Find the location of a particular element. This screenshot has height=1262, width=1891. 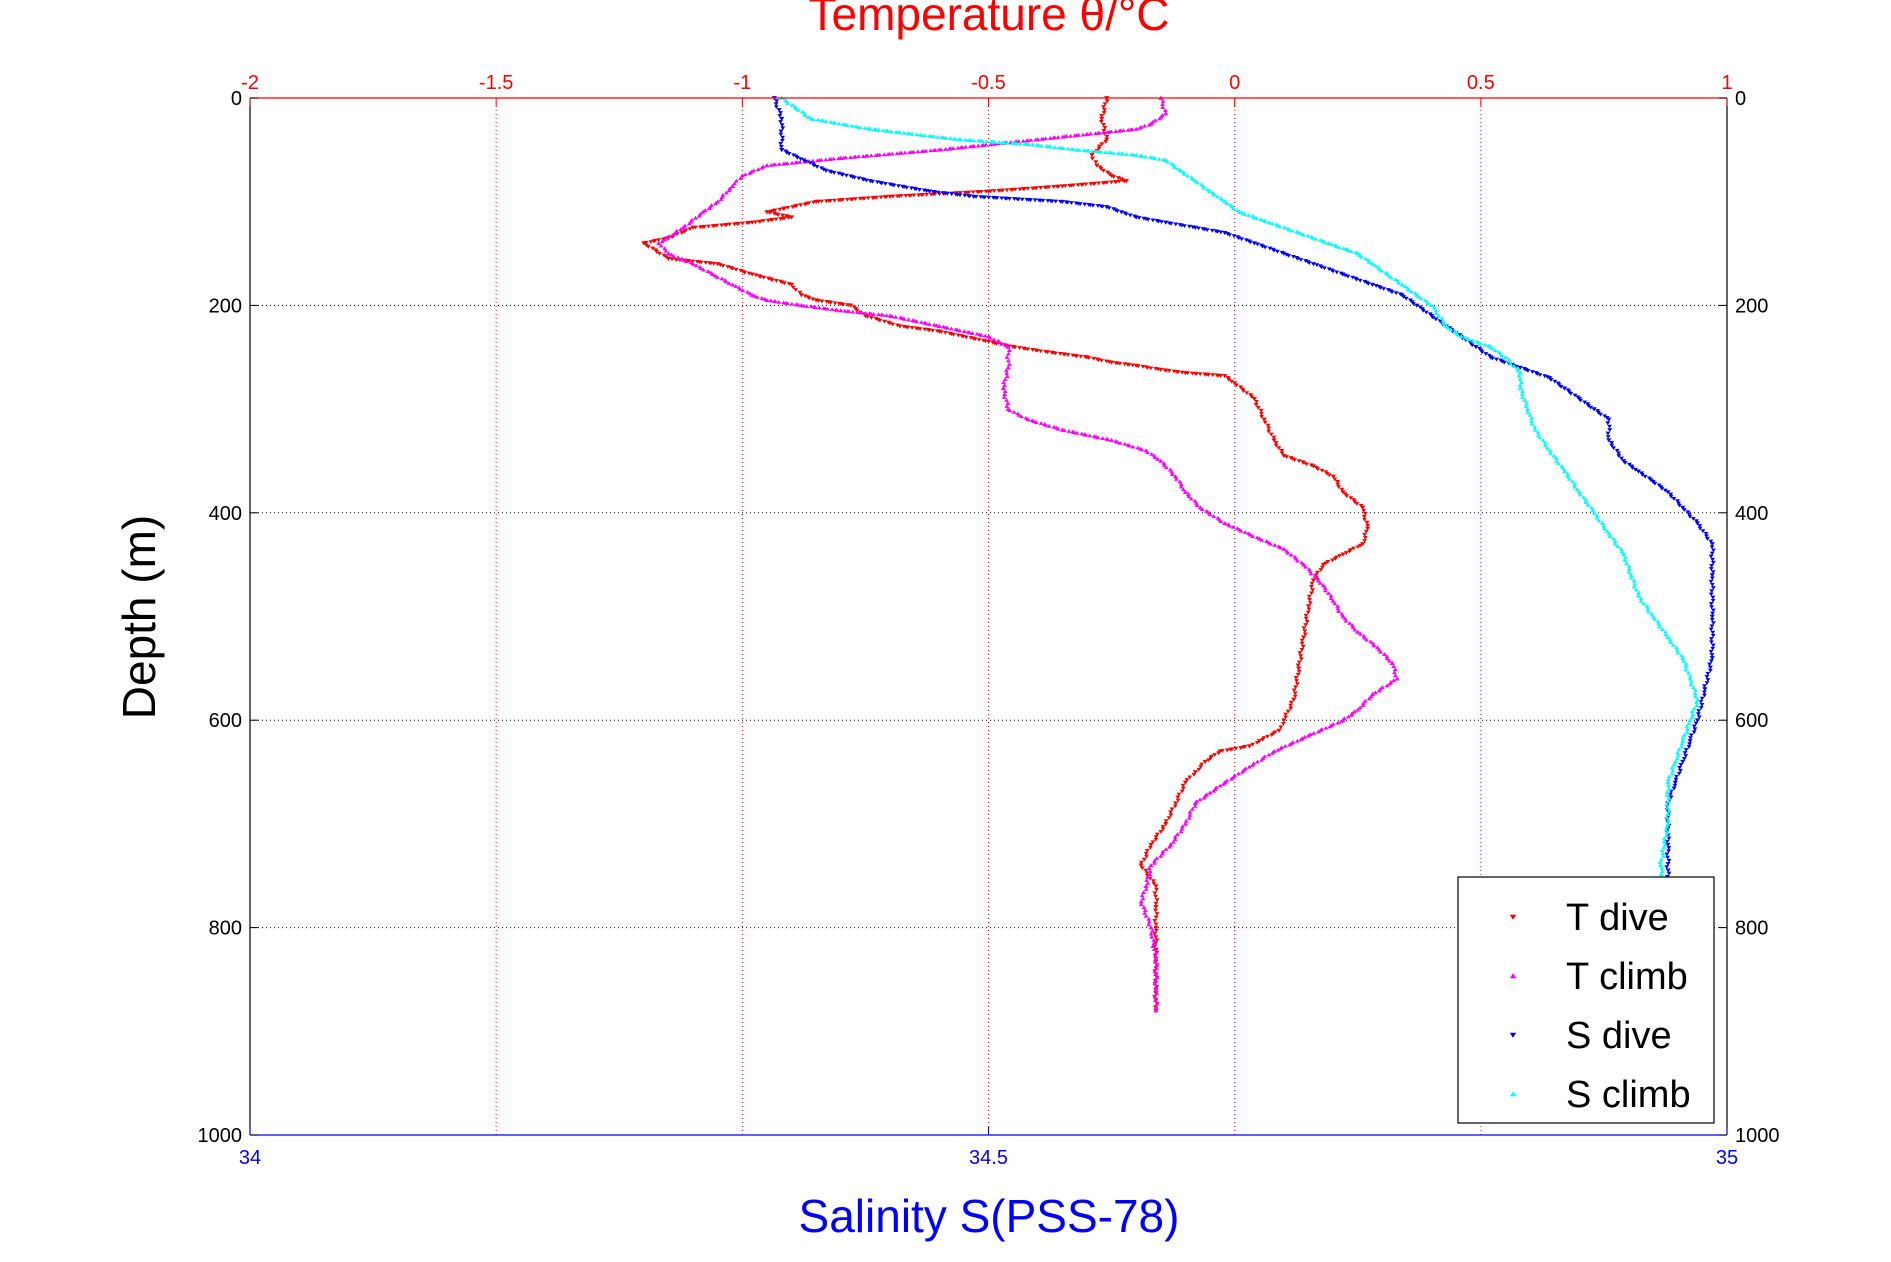

depth-tick-label-right: 0 is located at coordinates (1740, 99).